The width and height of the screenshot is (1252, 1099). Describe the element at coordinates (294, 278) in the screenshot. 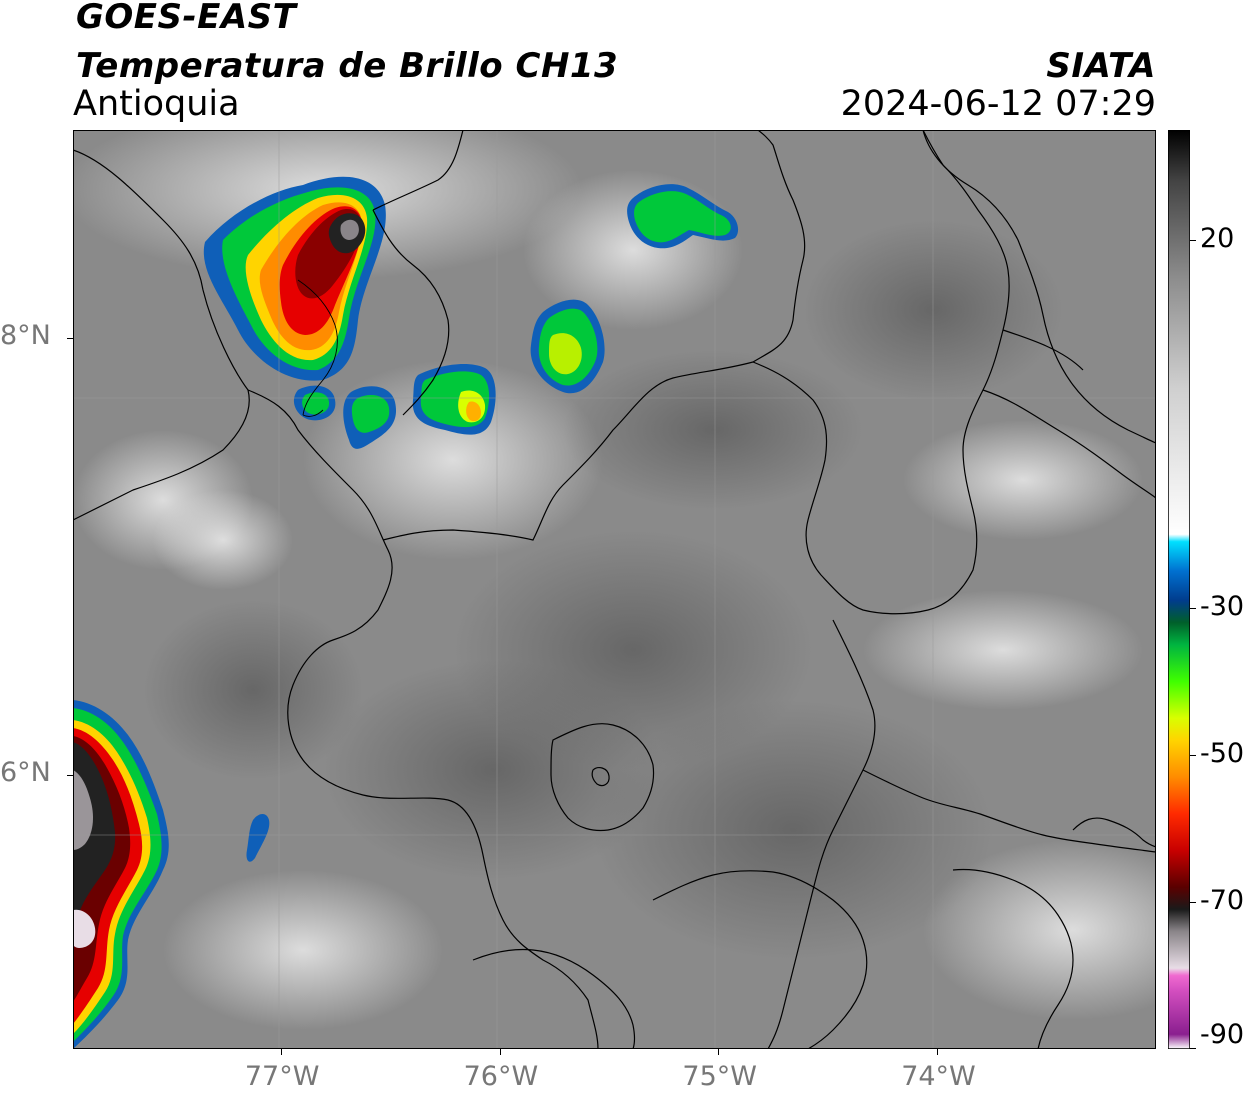

I see `convective-cell-northwest` at that location.